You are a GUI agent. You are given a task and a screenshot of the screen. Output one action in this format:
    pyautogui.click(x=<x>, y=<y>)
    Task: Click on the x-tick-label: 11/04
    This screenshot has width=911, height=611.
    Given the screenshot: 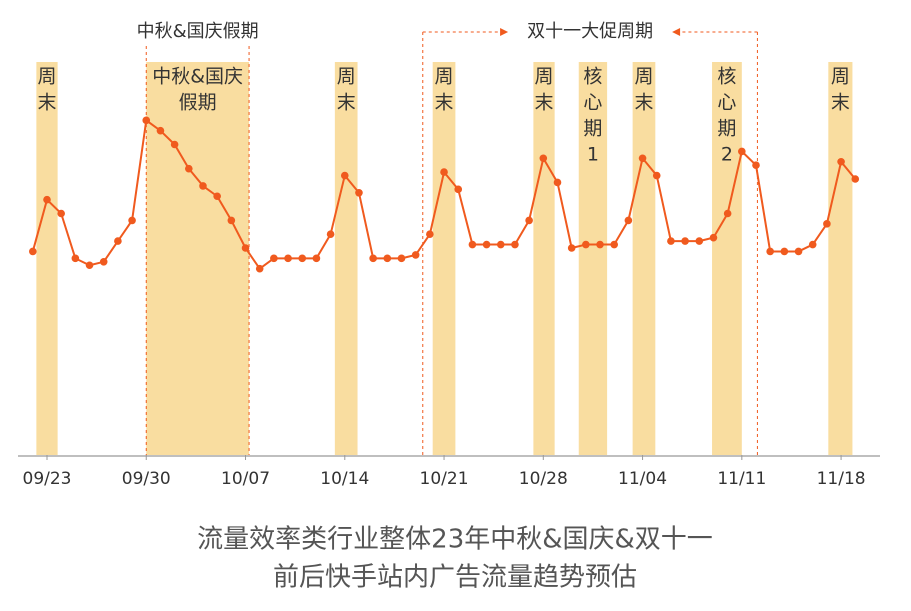 What is the action you would take?
    pyautogui.click(x=642, y=479)
    